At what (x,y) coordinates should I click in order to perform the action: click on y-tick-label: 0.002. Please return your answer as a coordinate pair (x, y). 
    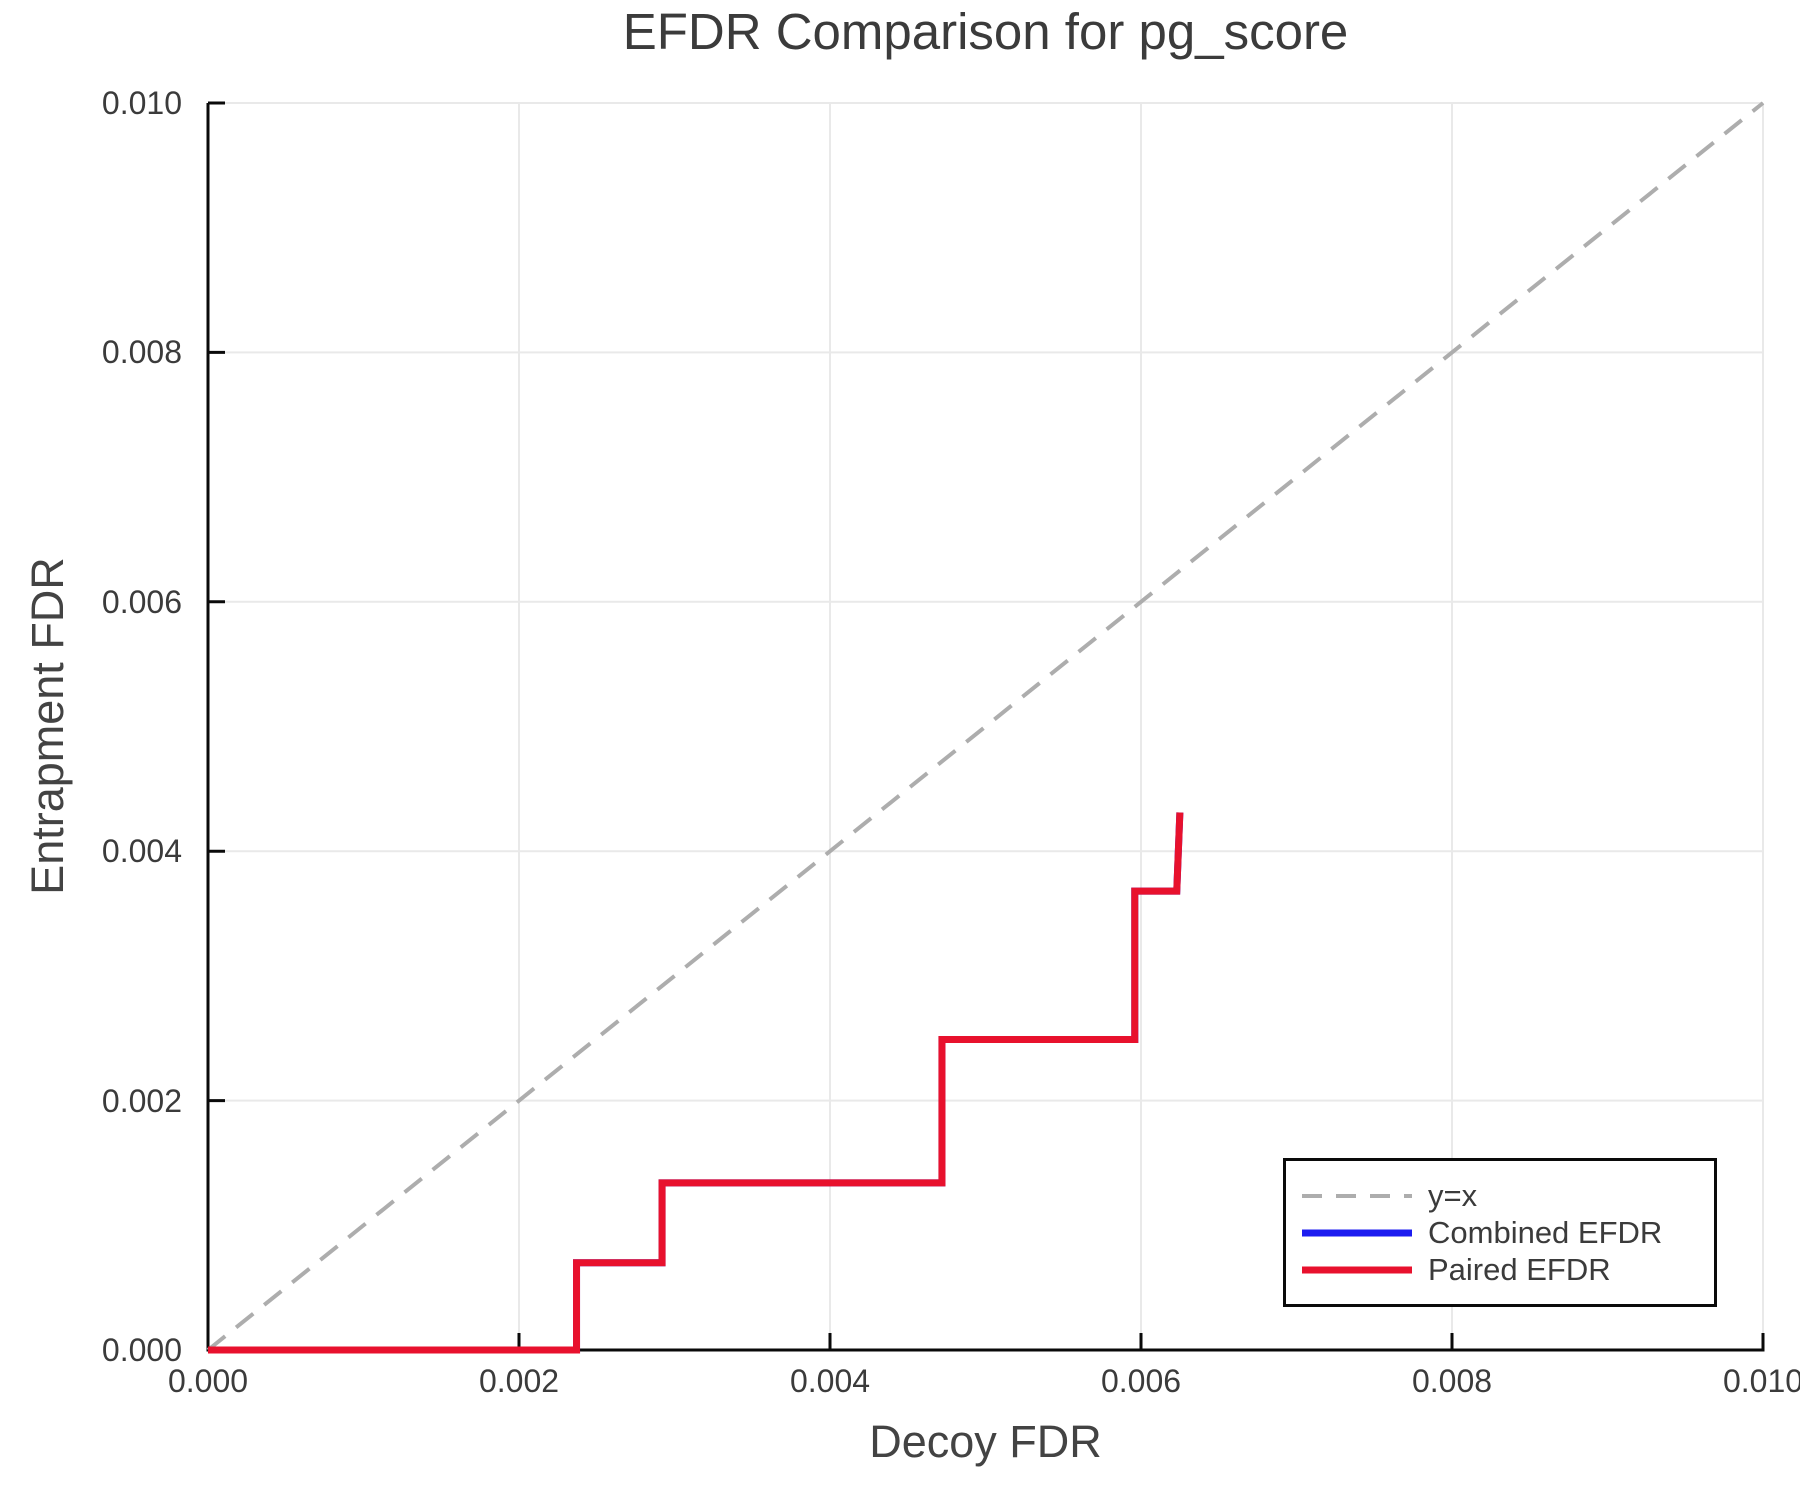
    Looking at the image, I should click on (141, 1100).